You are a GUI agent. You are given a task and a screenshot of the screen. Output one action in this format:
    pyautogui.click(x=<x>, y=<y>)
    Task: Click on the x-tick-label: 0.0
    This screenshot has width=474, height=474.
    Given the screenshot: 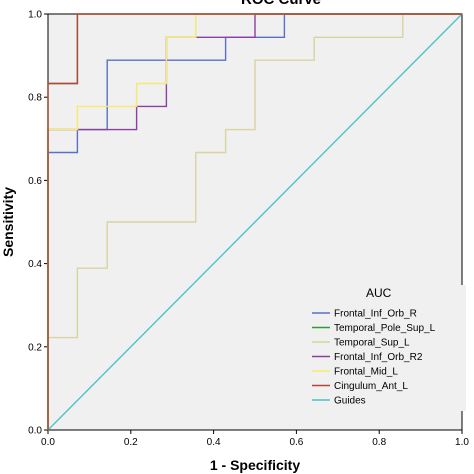 What is the action you would take?
    pyautogui.click(x=48, y=442)
    